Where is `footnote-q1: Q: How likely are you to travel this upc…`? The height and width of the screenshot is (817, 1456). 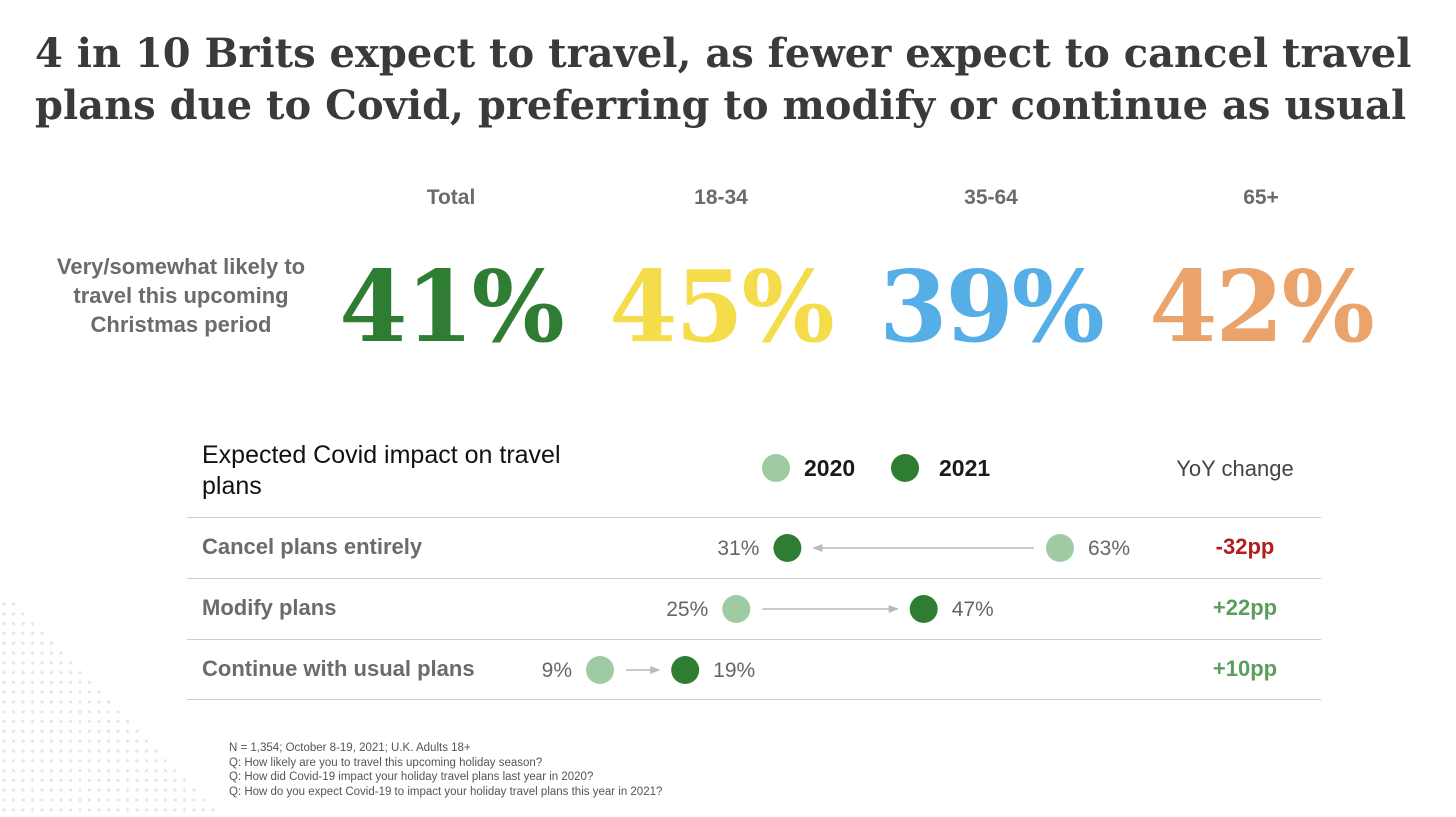
footnote-q1: Q: How likely are you to travel this upc… is located at coordinates (386, 762).